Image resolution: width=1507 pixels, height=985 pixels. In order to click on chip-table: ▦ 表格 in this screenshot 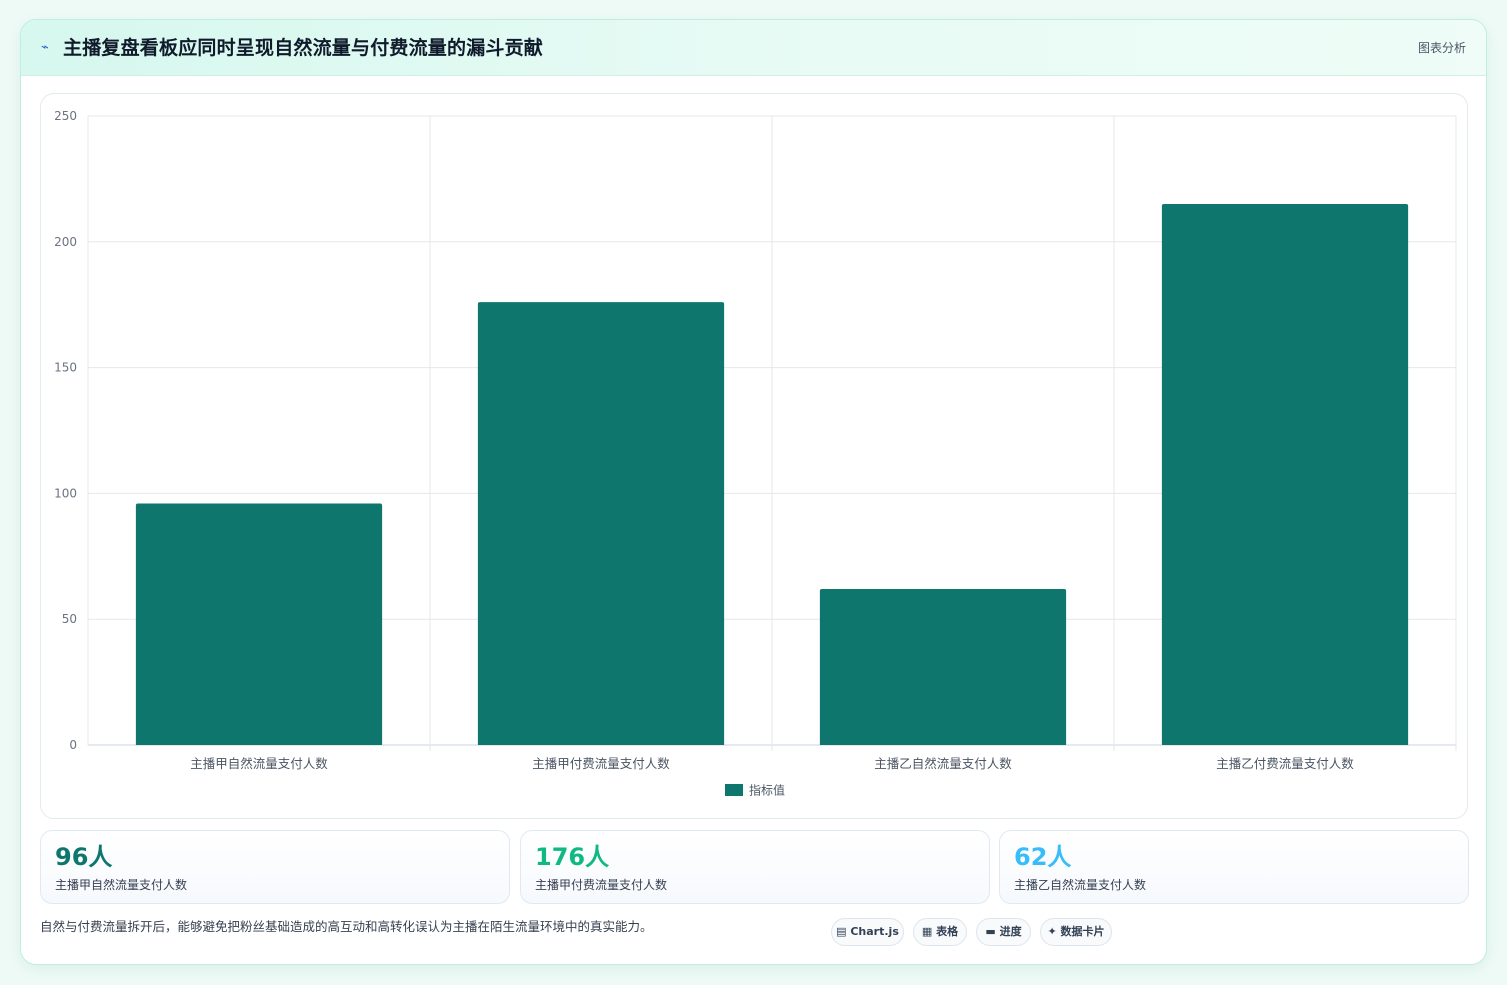, I will do `click(940, 932)`.